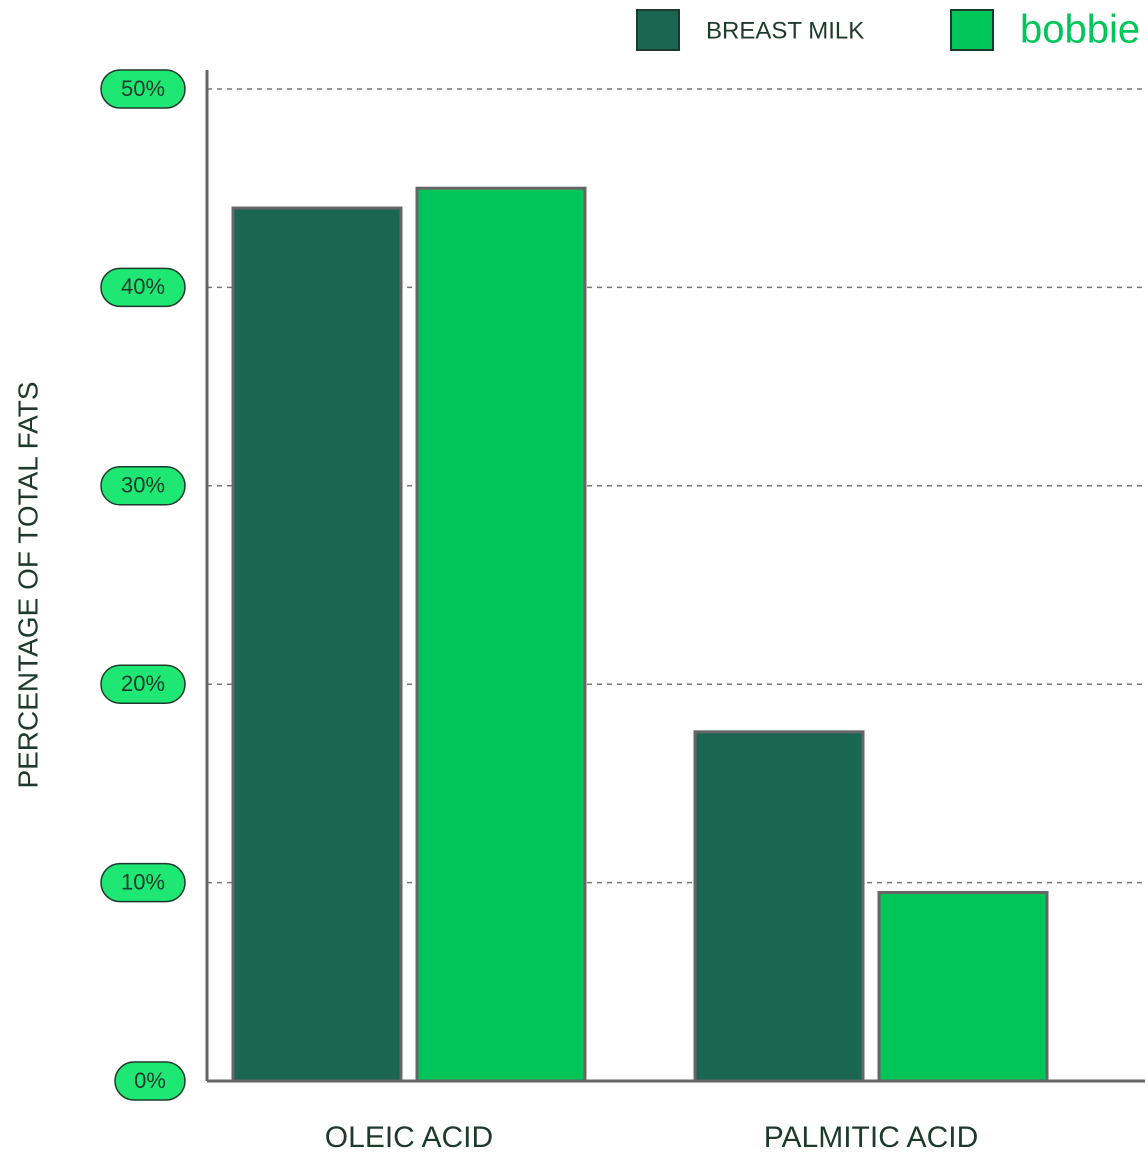  I want to click on y-axis-label: PERCENTAGE OF TOTAL FATS, so click(27, 584).